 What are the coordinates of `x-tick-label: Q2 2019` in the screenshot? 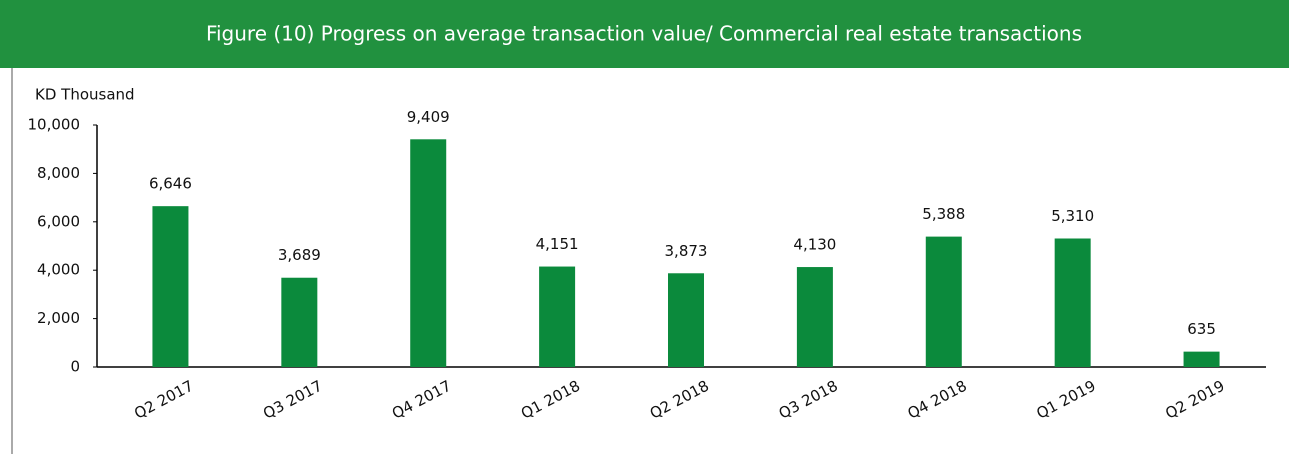 It's located at (1194, 400).